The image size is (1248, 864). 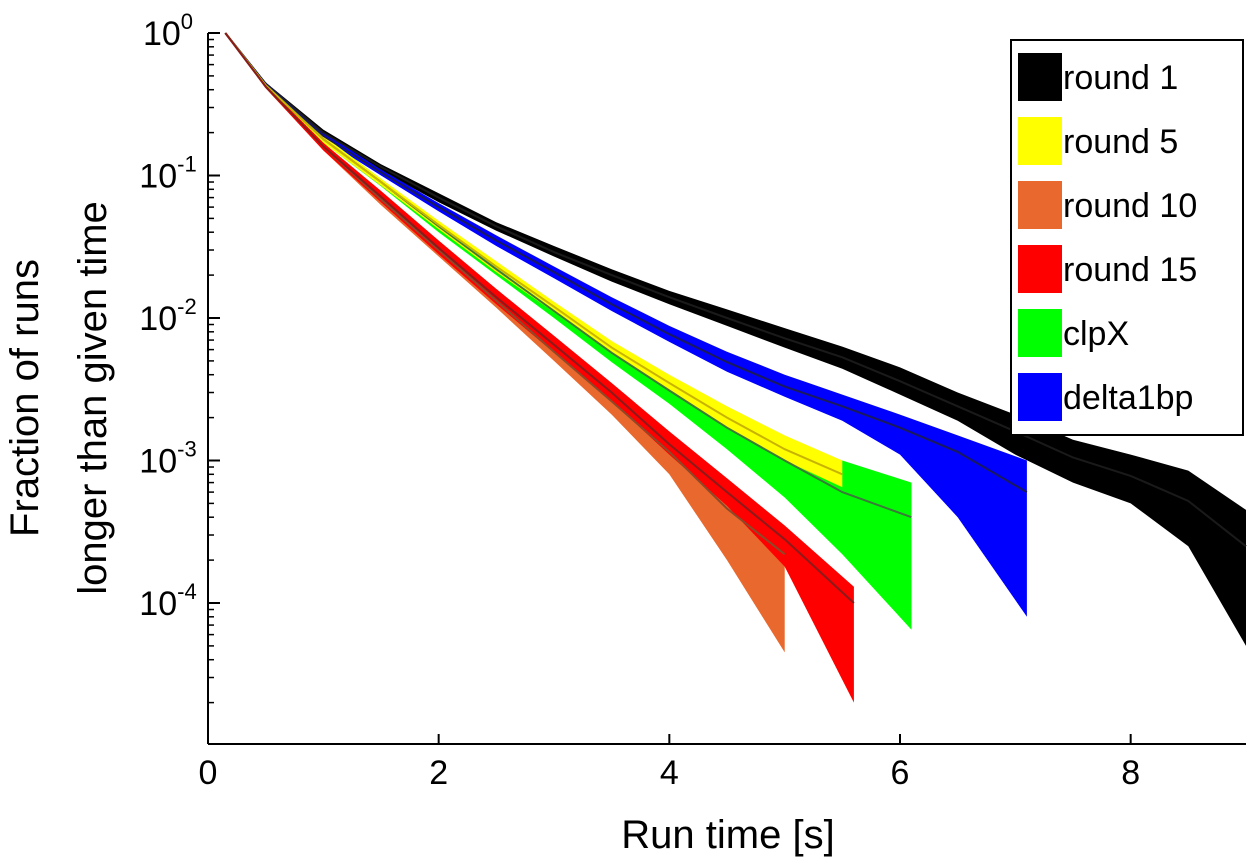 I want to click on legend-label-delta1bp: delta1bp, so click(x=1128, y=398).